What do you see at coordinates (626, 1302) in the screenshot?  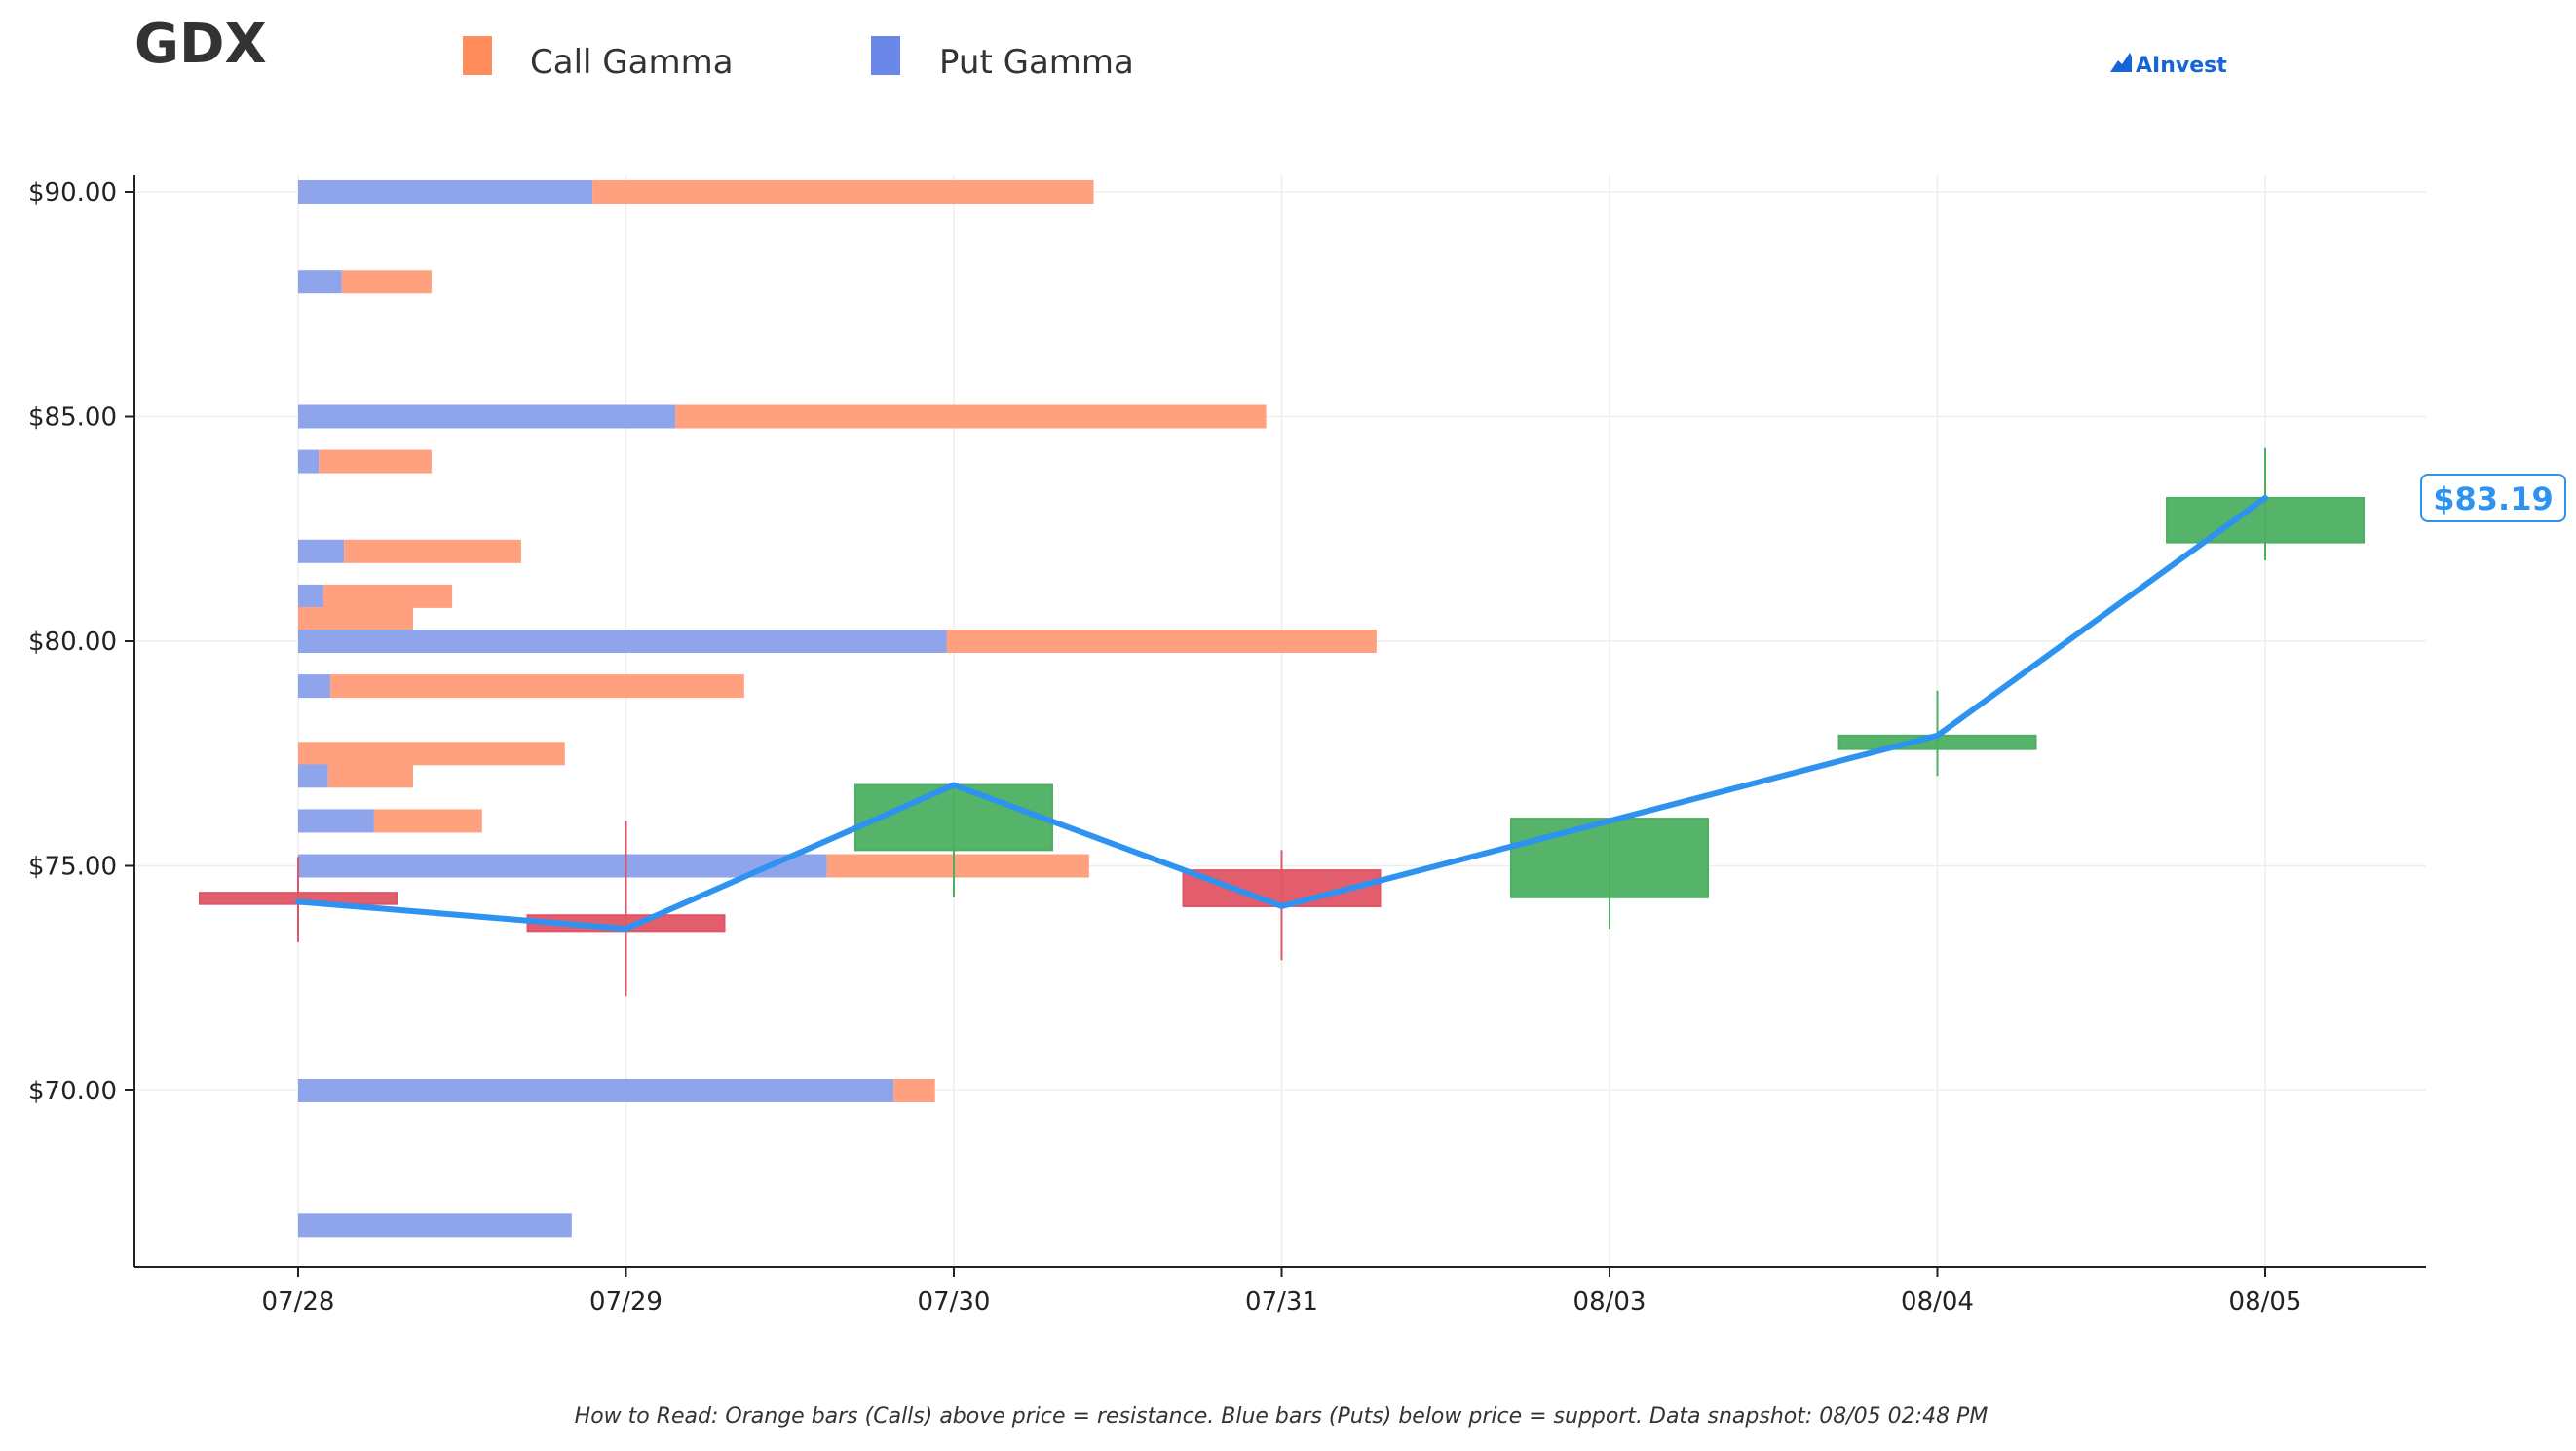 I see `x-tick-label: 07/29` at bounding box center [626, 1302].